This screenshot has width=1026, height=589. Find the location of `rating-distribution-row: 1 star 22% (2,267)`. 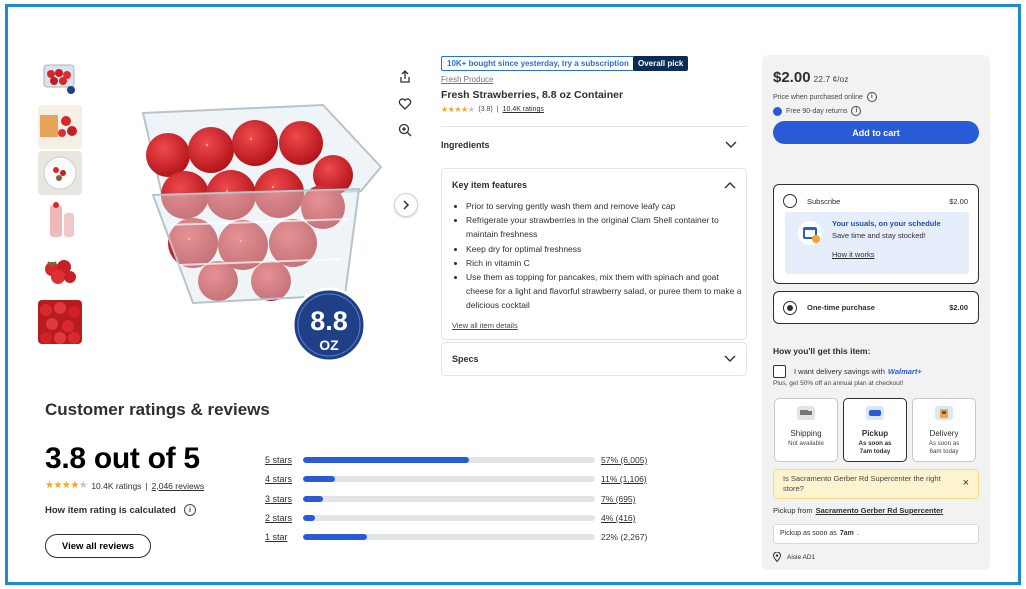

rating-distribution-row: 1 star 22% (2,267) is located at coordinates (465, 537).